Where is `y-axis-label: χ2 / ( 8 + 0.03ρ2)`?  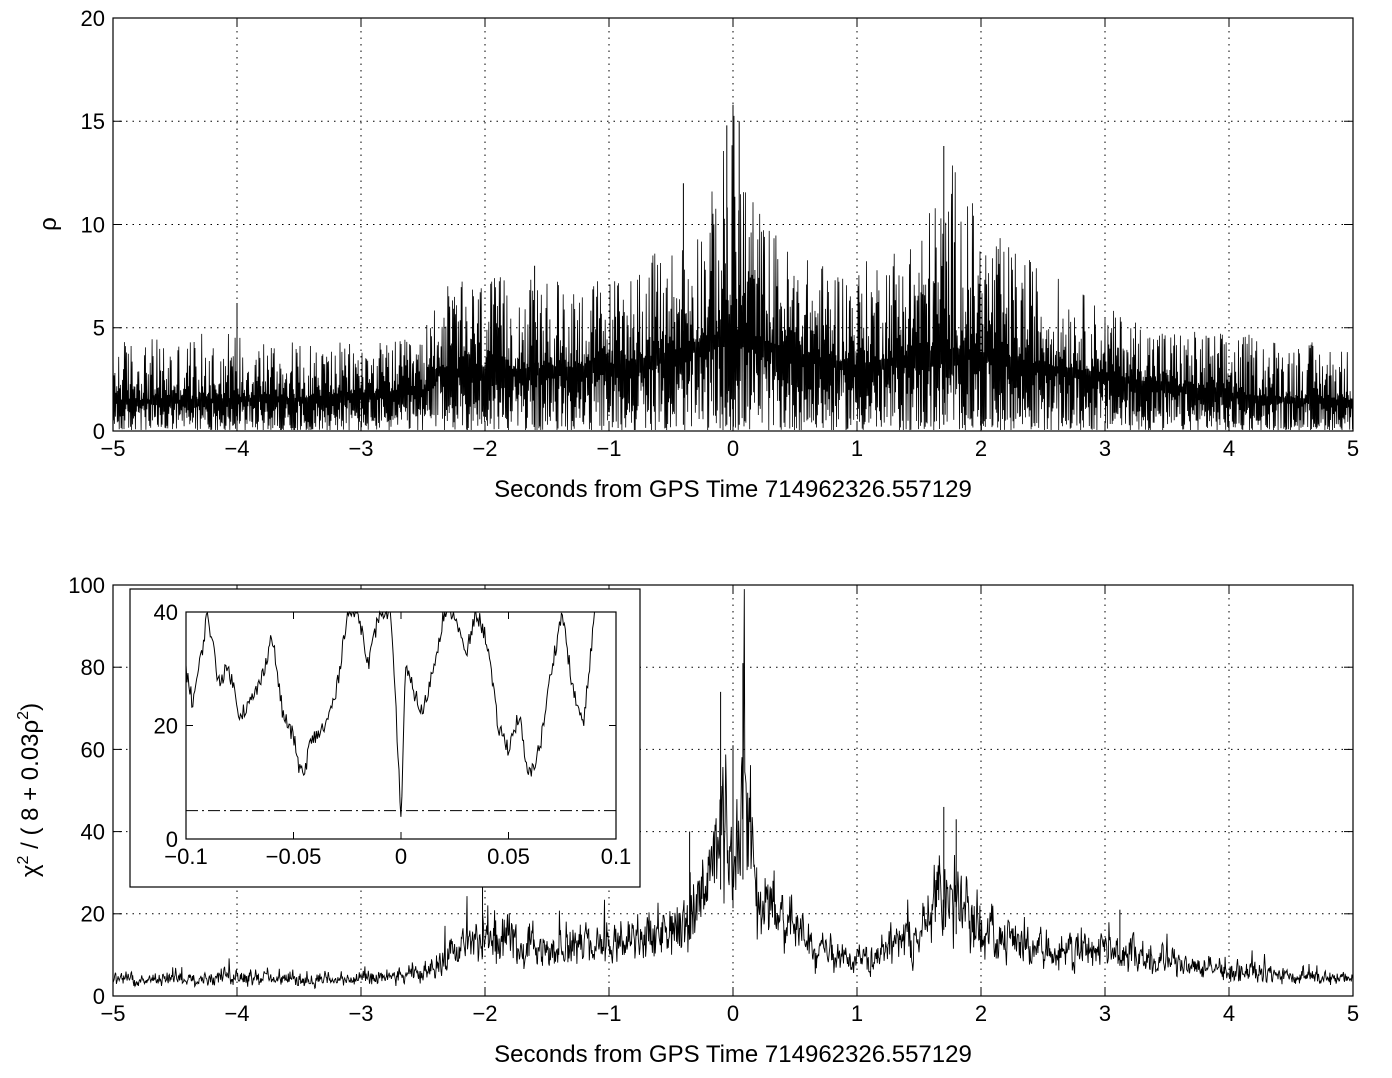
y-axis-label: χ2 / ( 8 + 0.03ρ2) is located at coordinates (29, 790).